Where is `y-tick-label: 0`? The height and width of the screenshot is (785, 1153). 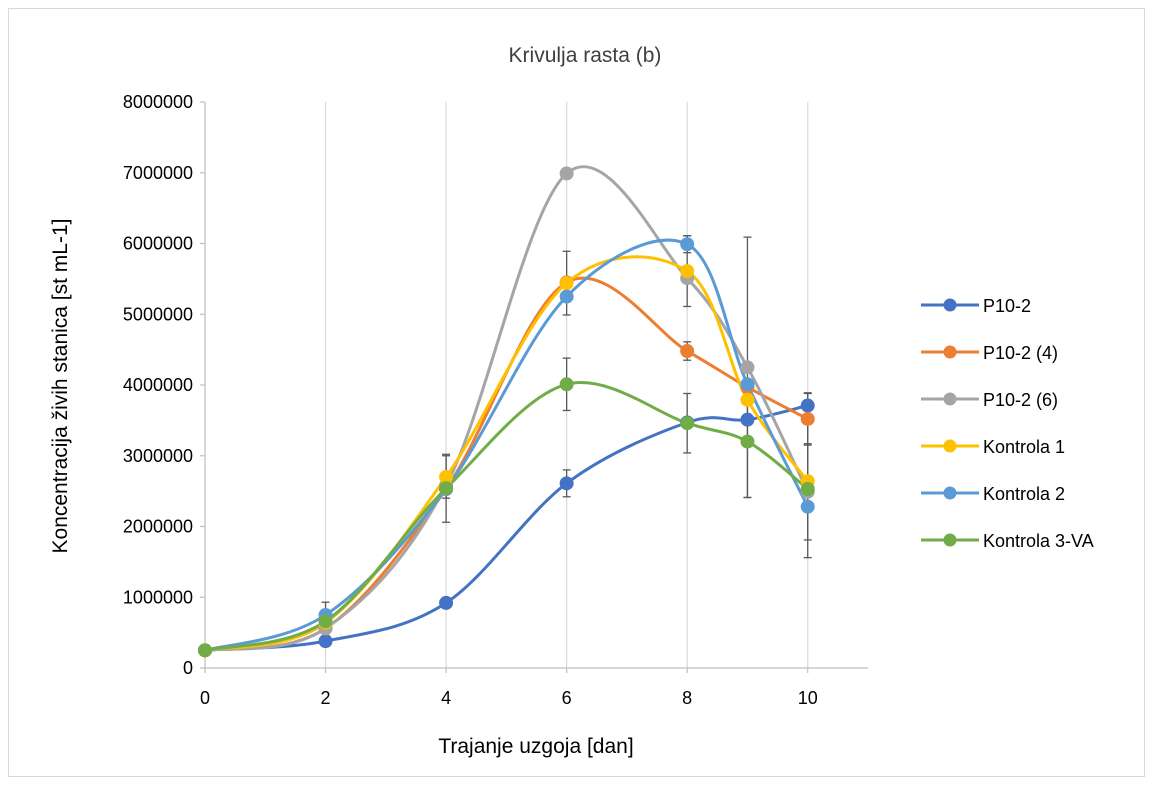
y-tick-label: 0 is located at coordinates (188, 668).